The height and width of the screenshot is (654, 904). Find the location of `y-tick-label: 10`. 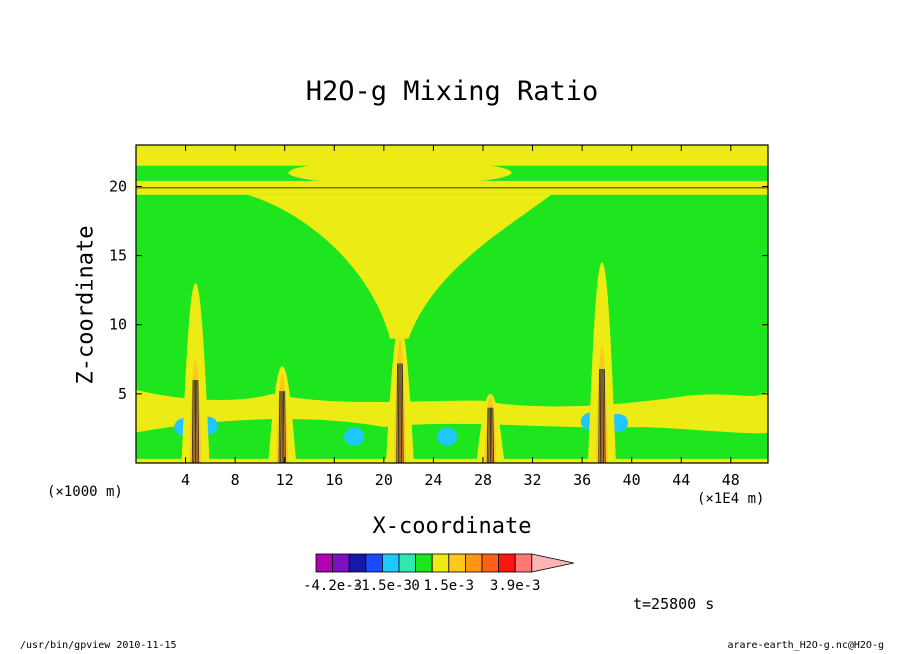

y-tick-label: 10 is located at coordinates (118, 325).